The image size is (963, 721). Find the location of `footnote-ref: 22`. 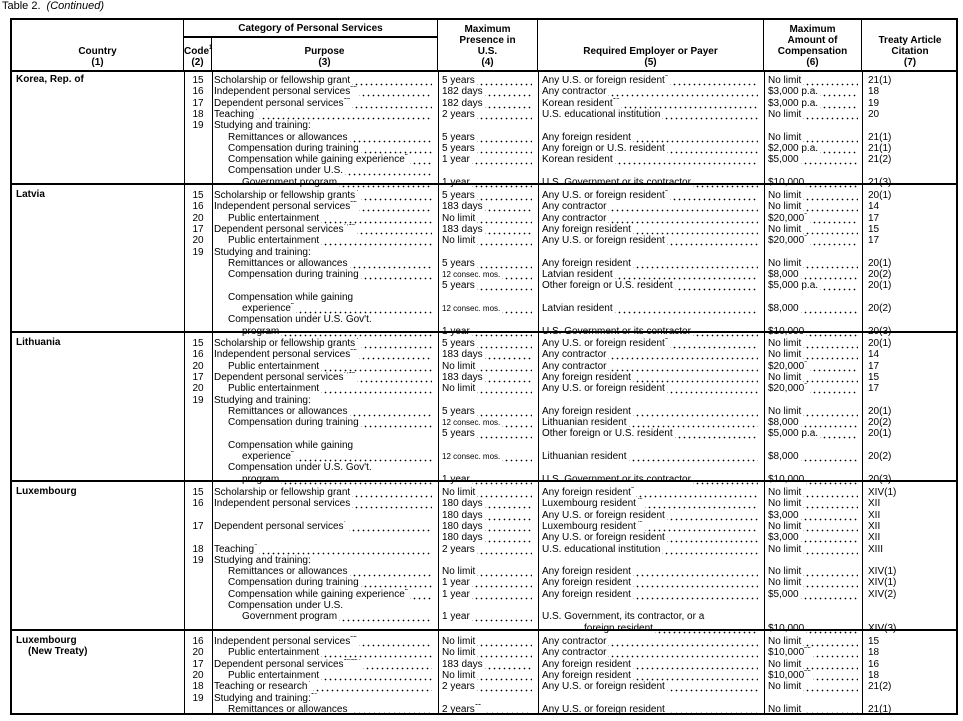

footnote-ref: 22 is located at coordinates (353, 351).